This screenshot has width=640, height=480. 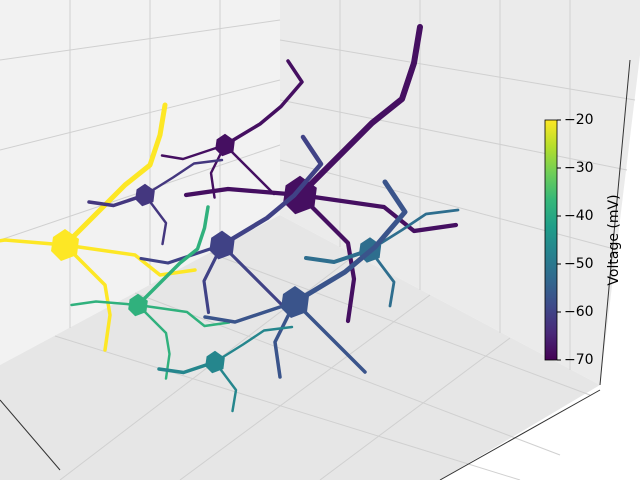 What do you see at coordinates (579, 360) in the screenshot?
I see `colorbar-tick-label: −70` at bounding box center [579, 360].